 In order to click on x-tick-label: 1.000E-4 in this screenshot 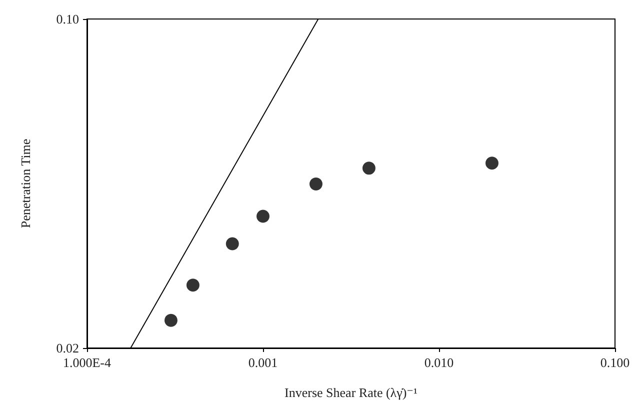, I will do `click(87, 362)`.